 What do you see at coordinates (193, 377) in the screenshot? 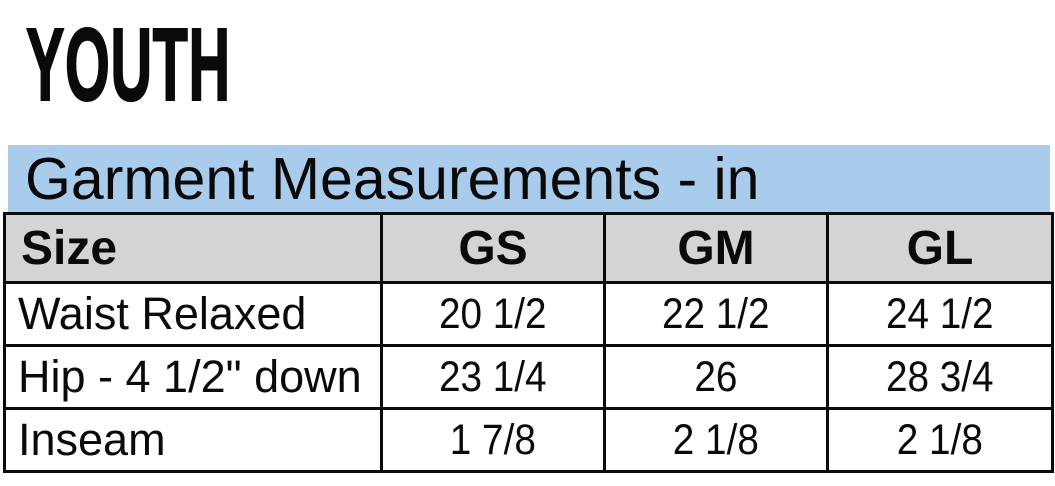
I see `row-label: Hip - 4 1/2" down` at bounding box center [193, 377].